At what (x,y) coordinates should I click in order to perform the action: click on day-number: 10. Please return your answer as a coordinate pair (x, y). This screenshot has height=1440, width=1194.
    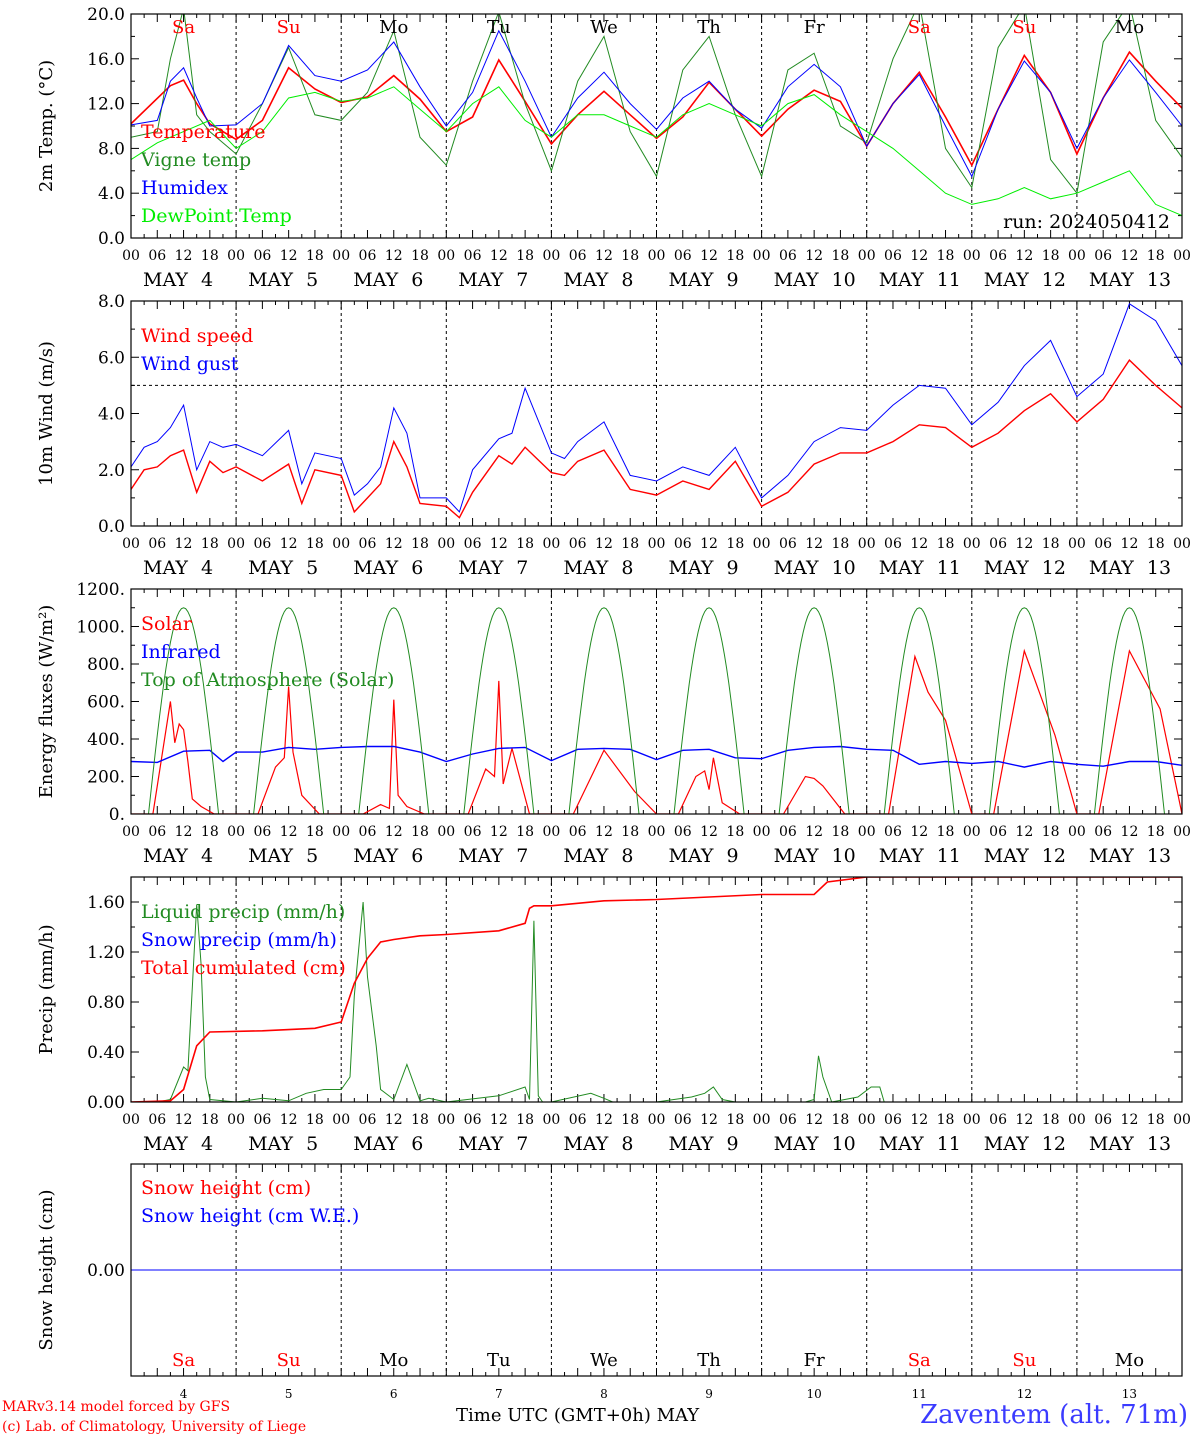
    Looking at the image, I should click on (844, 280).